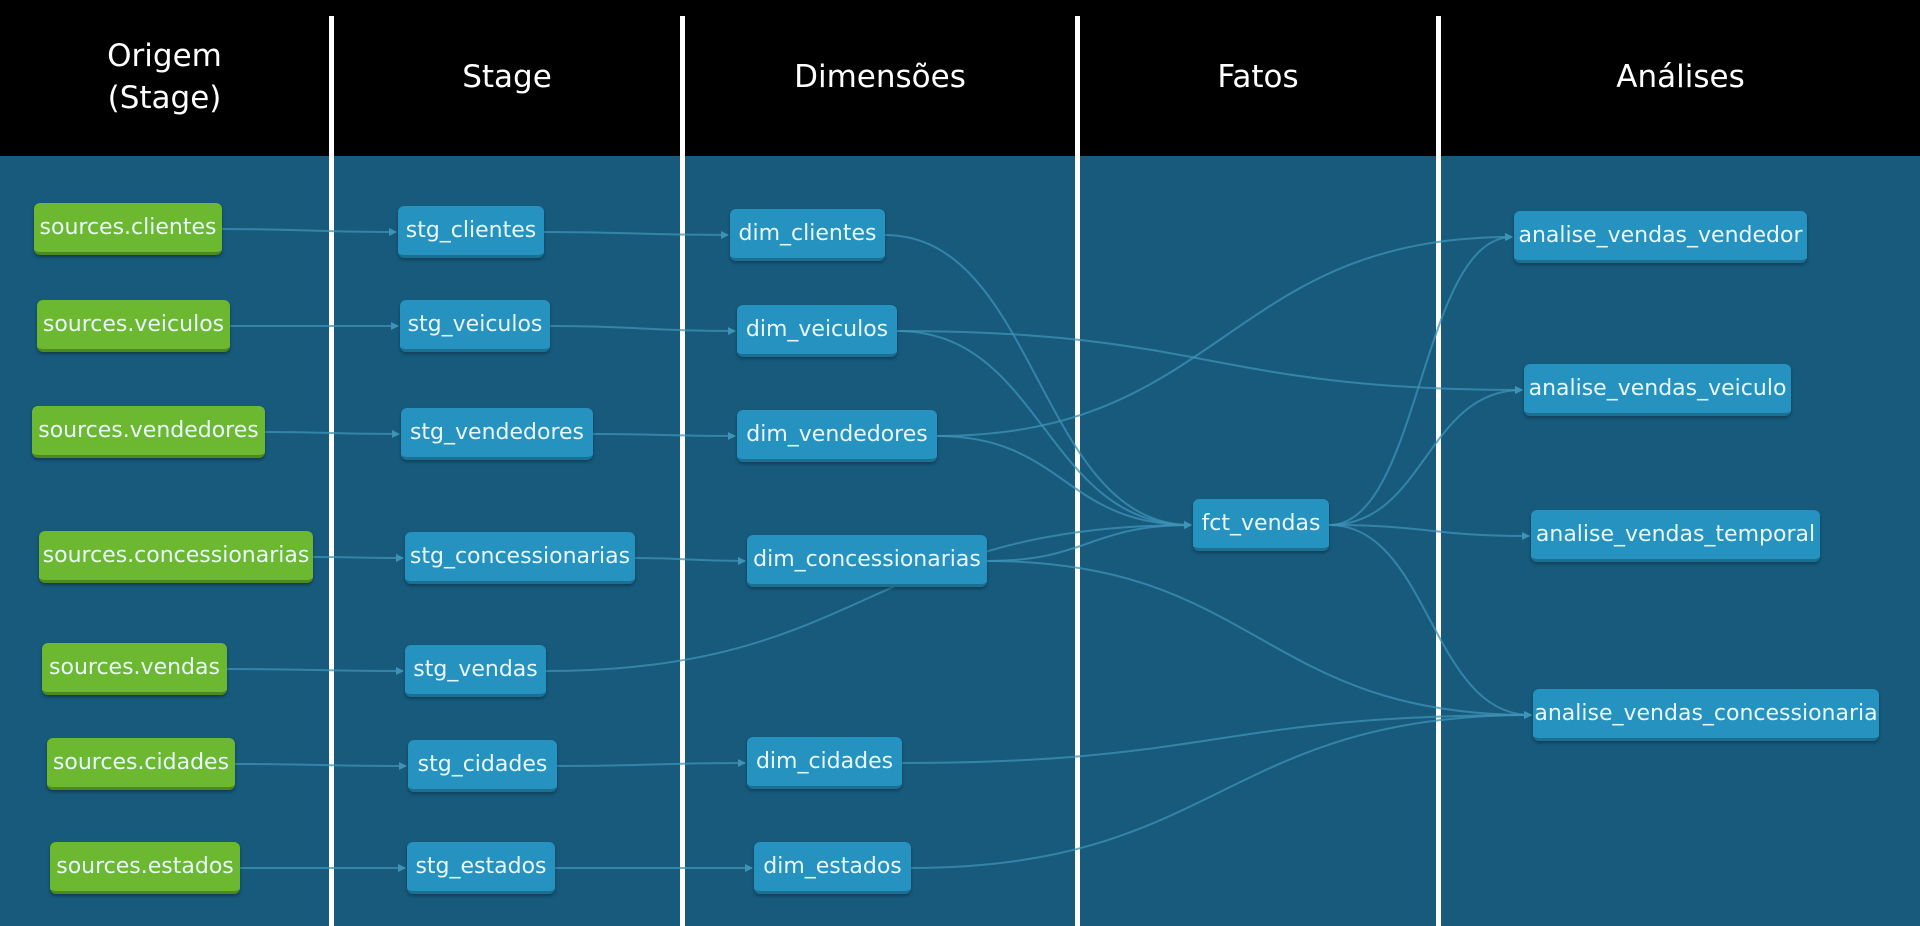 This screenshot has width=1920, height=926. Describe the element at coordinates (1657, 390) in the screenshot. I see `node-analise-vendas-veiculo: analise_vendas_veiculo` at that location.